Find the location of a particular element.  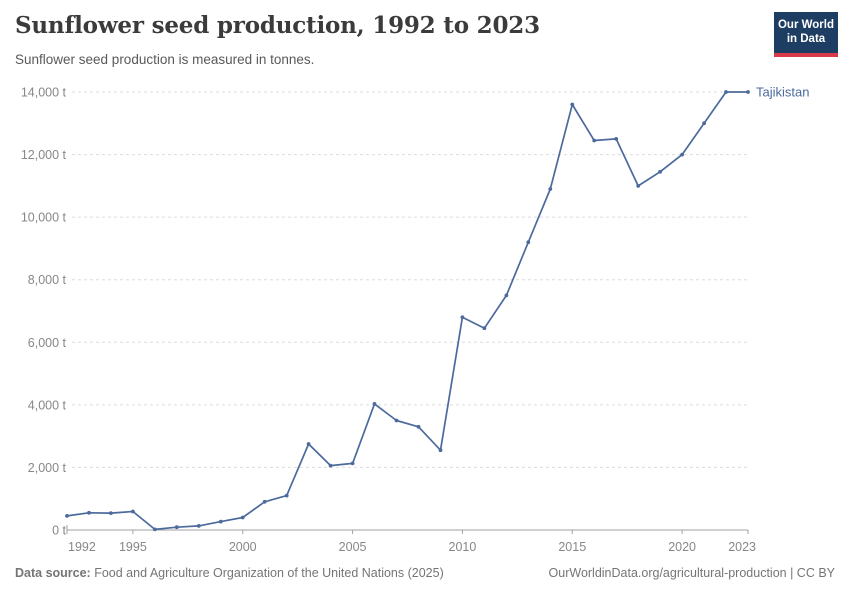

x-tick-label: 1992 is located at coordinates (82, 547).